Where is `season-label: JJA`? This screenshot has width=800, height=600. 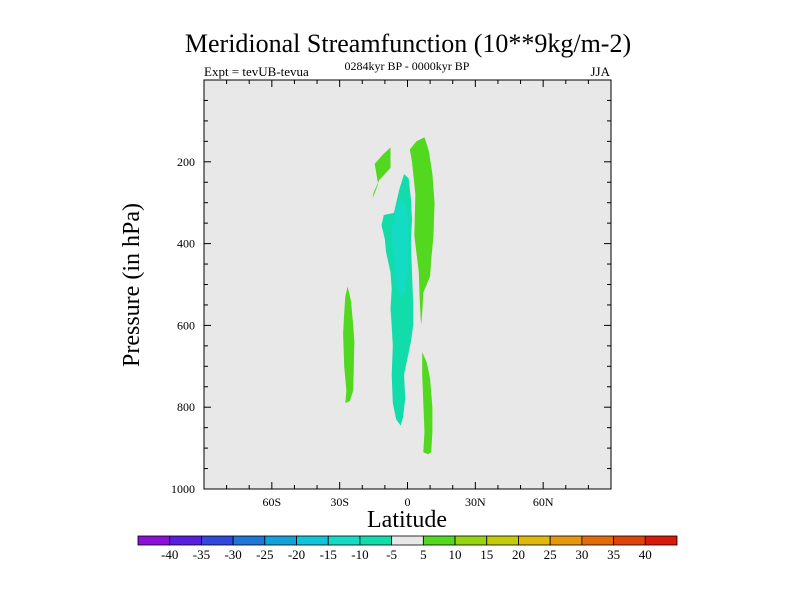 season-label: JJA is located at coordinates (600, 71).